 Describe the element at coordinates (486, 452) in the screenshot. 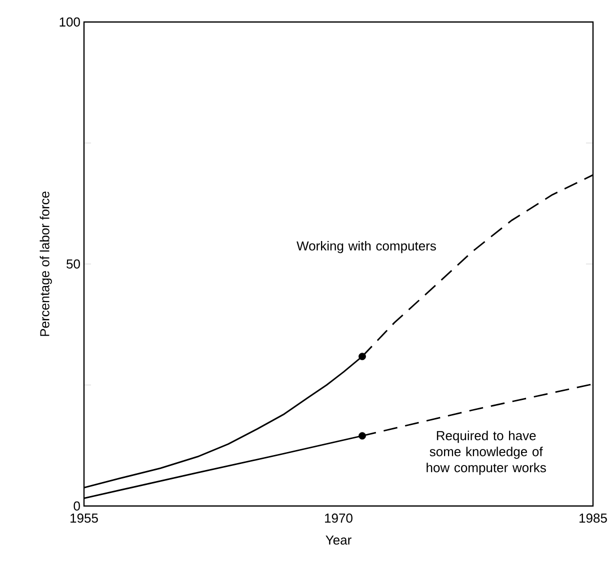

I see `series-label: Required to have some knowledge of how computer works` at that location.